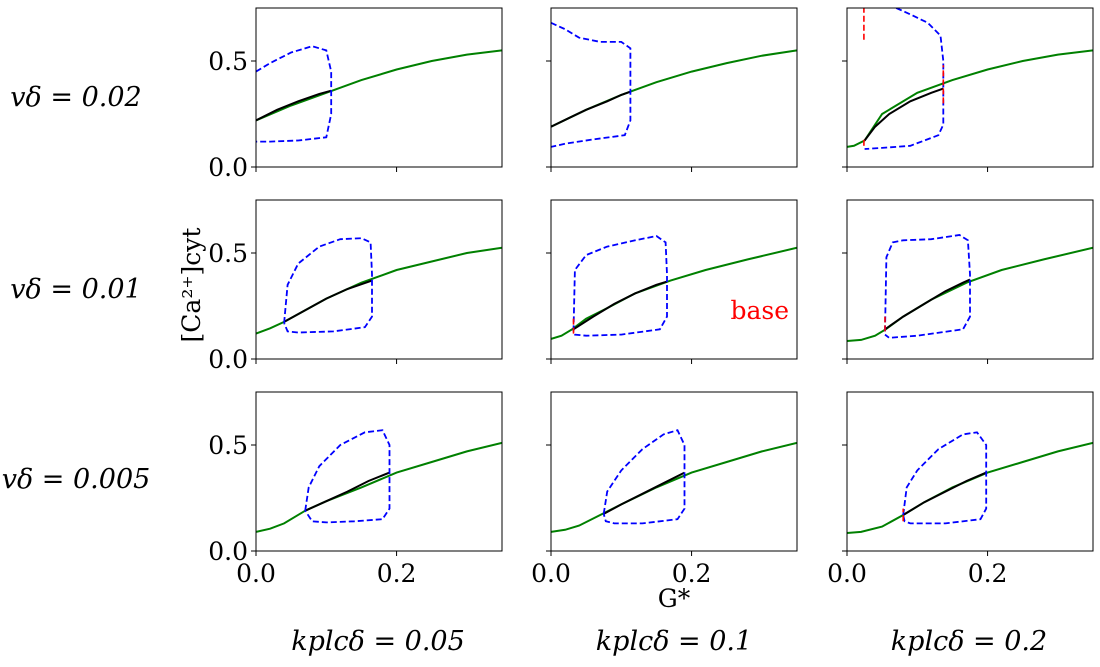 The height and width of the screenshot is (667, 1100). What do you see at coordinates (75, 97) in the screenshot?
I see `row-label: vδ = 0.02` at bounding box center [75, 97].